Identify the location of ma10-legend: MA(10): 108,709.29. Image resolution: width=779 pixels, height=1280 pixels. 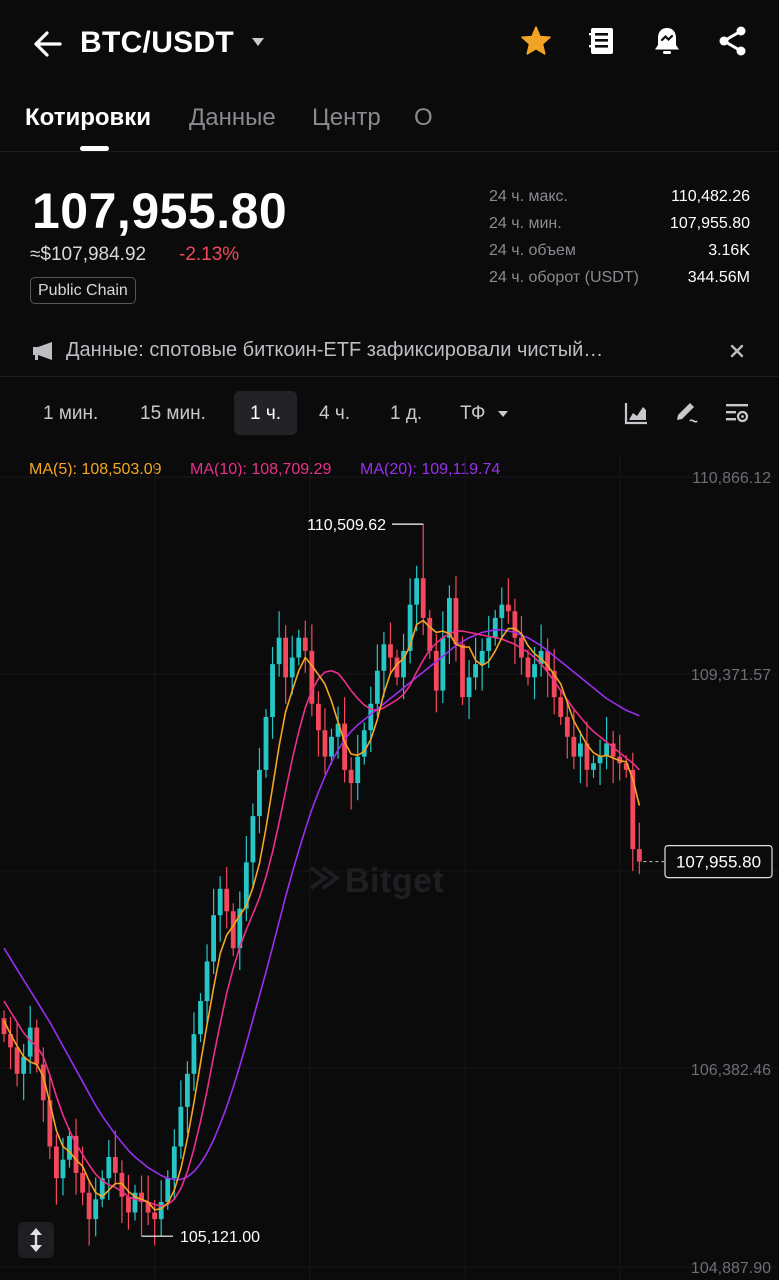
(261, 469).